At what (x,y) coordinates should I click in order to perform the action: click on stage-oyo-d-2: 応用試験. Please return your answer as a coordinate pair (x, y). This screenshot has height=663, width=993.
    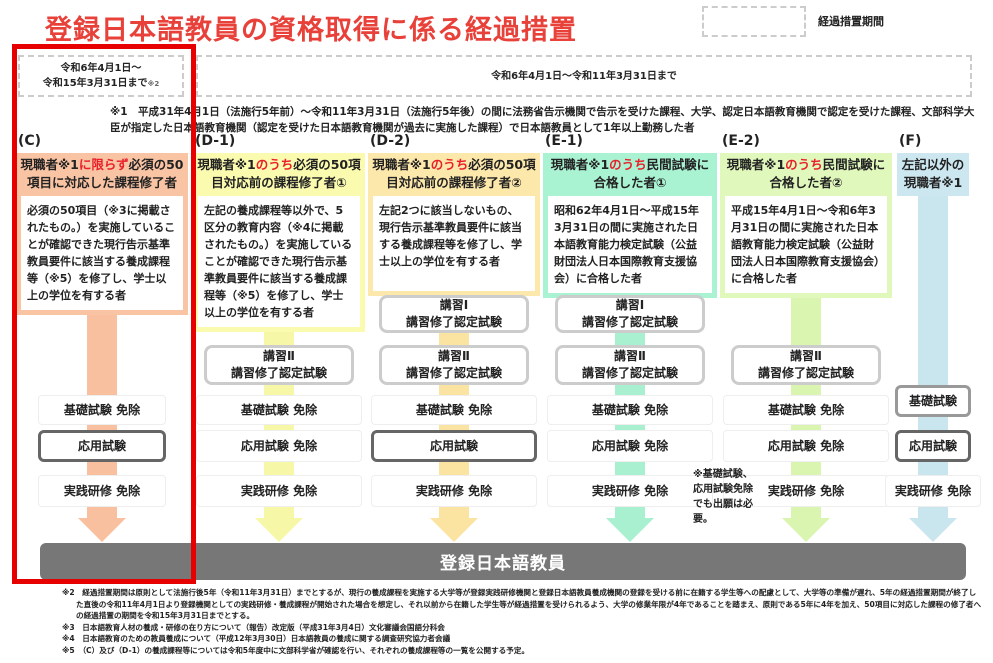
    Looking at the image, I should click on (454, 446).